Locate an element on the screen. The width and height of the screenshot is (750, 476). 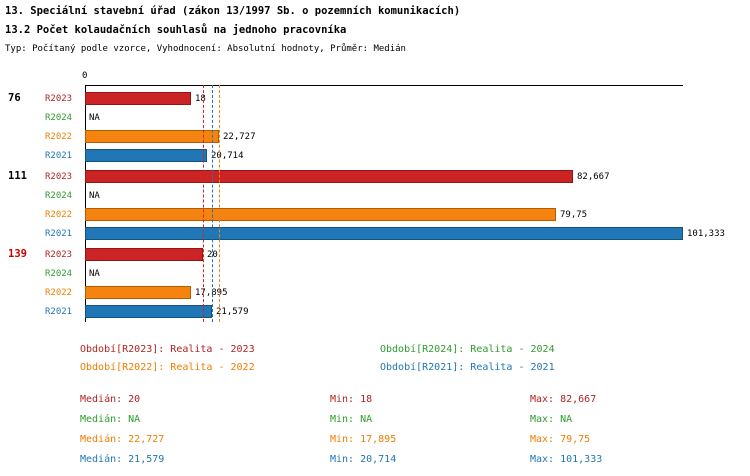
median-line-r2021 is located at coordinates (212, 203).